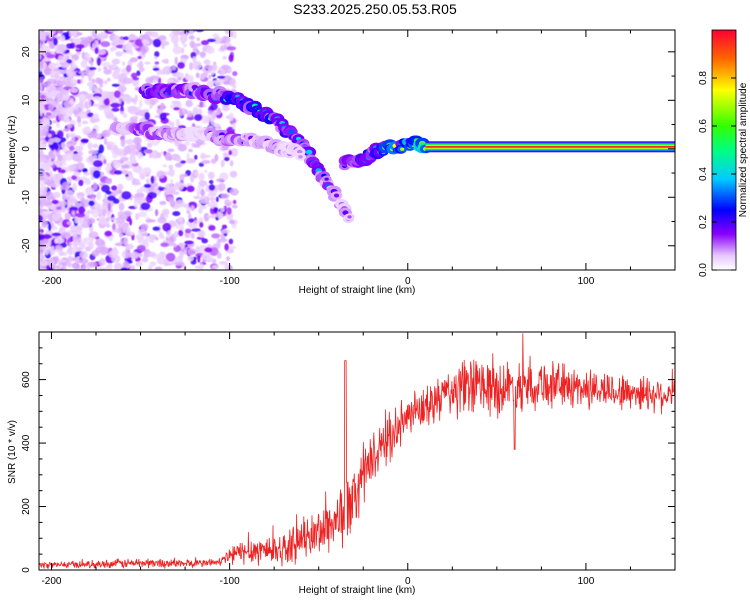 The width and height of the screenshot is (750, 600). Describe the element at coordinates (408, 281) in the screenshot. I see `x-tick-label: 0` at that location.